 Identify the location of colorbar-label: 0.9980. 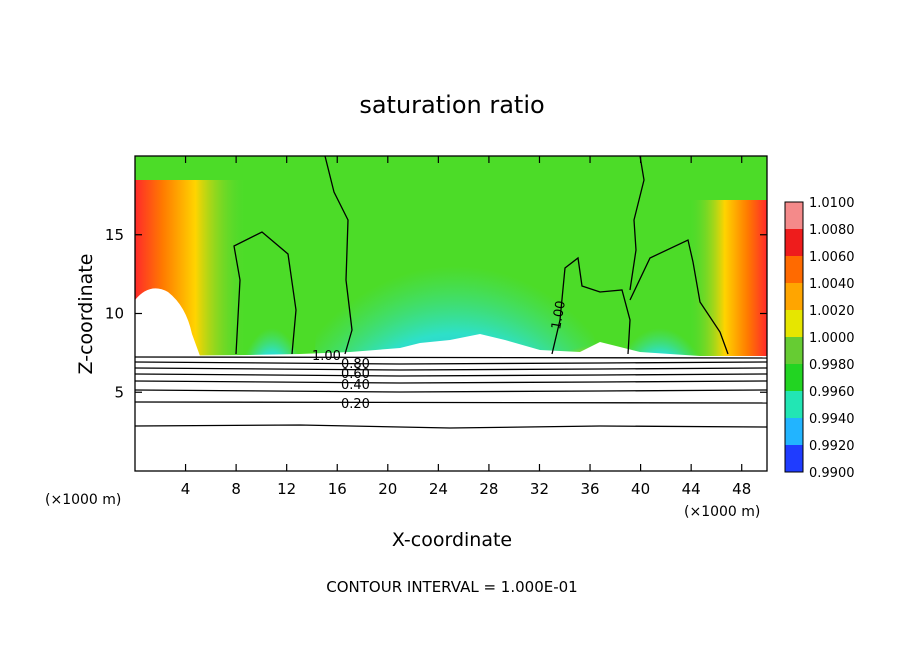
(832, 365).